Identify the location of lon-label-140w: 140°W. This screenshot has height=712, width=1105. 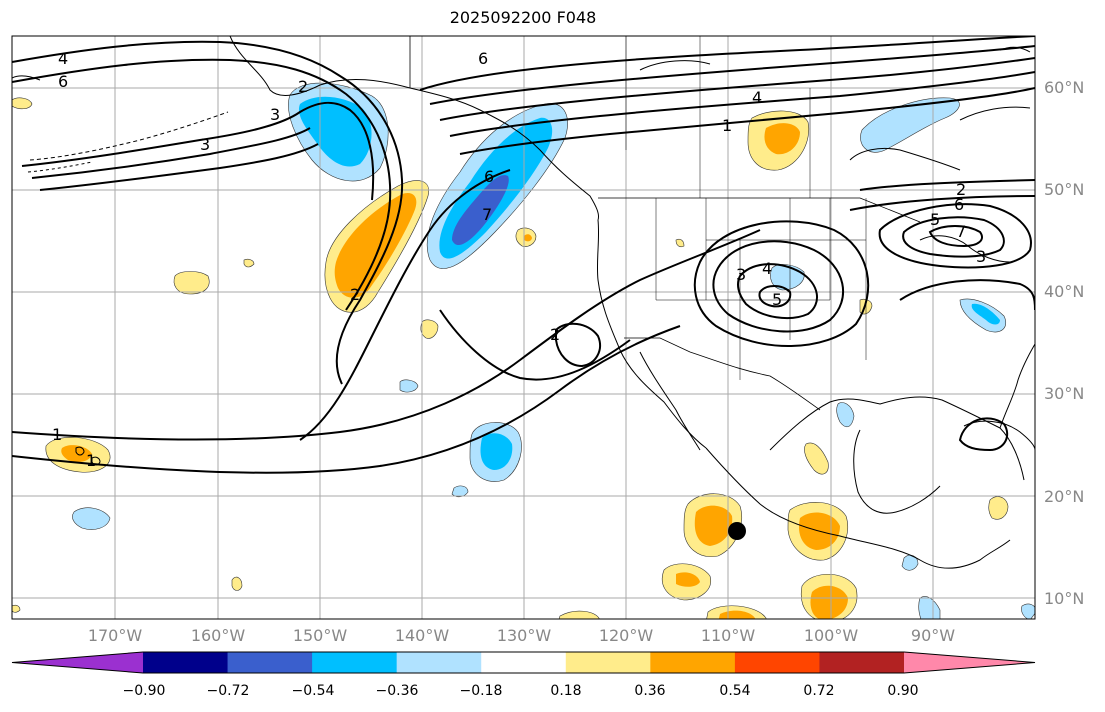
(422, 635).